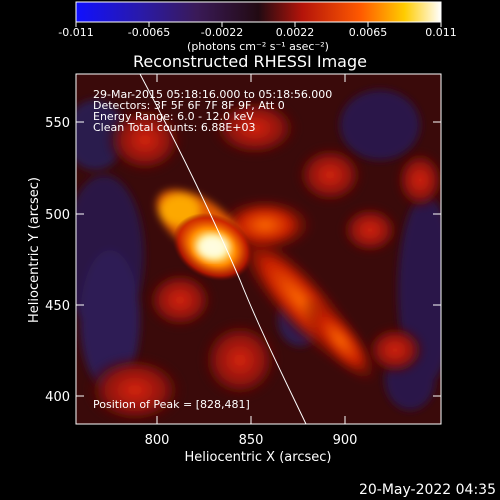 Image resolution: width=500 pixels, height=500 pixels. Describe the element at coordinates (250, 61) in the screenshot. I see `image-title: Reconstructed RHESSI Image` at that location.